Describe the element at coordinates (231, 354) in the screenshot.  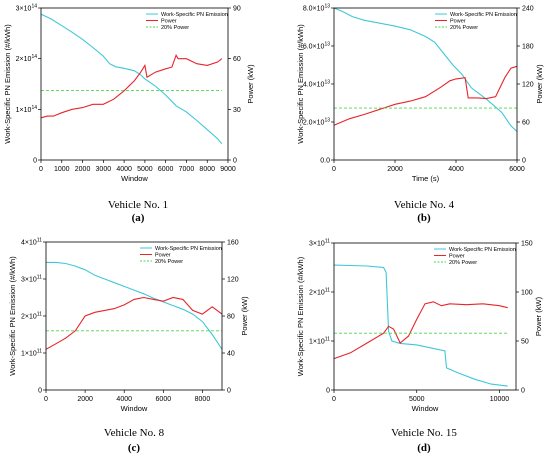
I see `y-right-tick-label: 40` at that location.